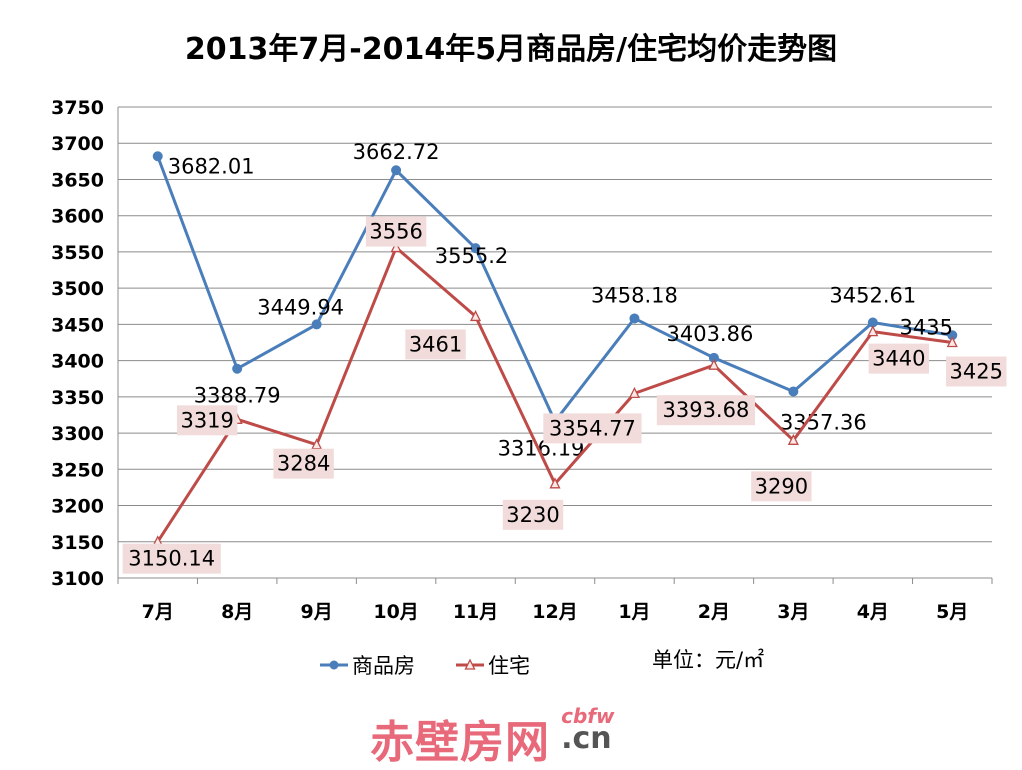 The image size is (1022, 770). What do you see at coordinates (634, 612) in the screenshot?
I see `x-tick-label: 1月` at bounding box center [634, 612].